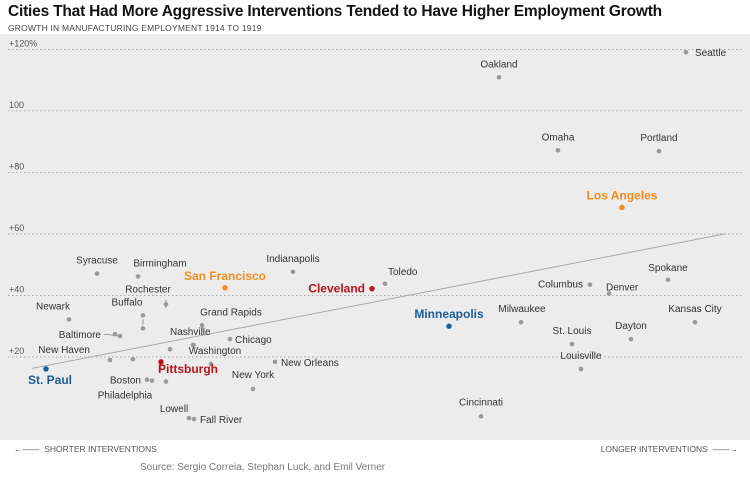 The height and width of the screenshot is (481, 750). I want to click on point-label-syracuse: Syracuse, so click(97, 261).